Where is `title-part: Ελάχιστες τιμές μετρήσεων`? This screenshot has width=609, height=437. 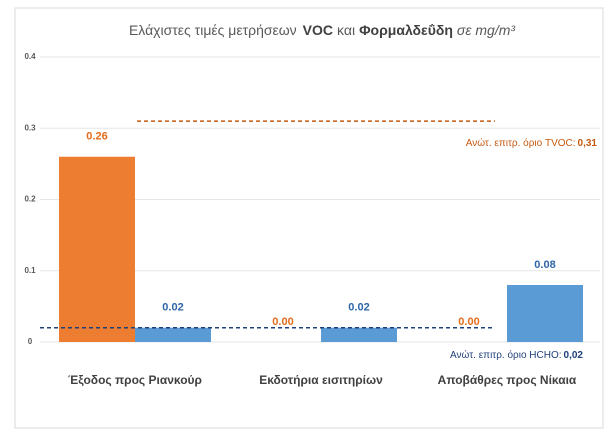
title-part: Ελάχιστες τιμές μετρήσεων is located at coordinates (213, 30).